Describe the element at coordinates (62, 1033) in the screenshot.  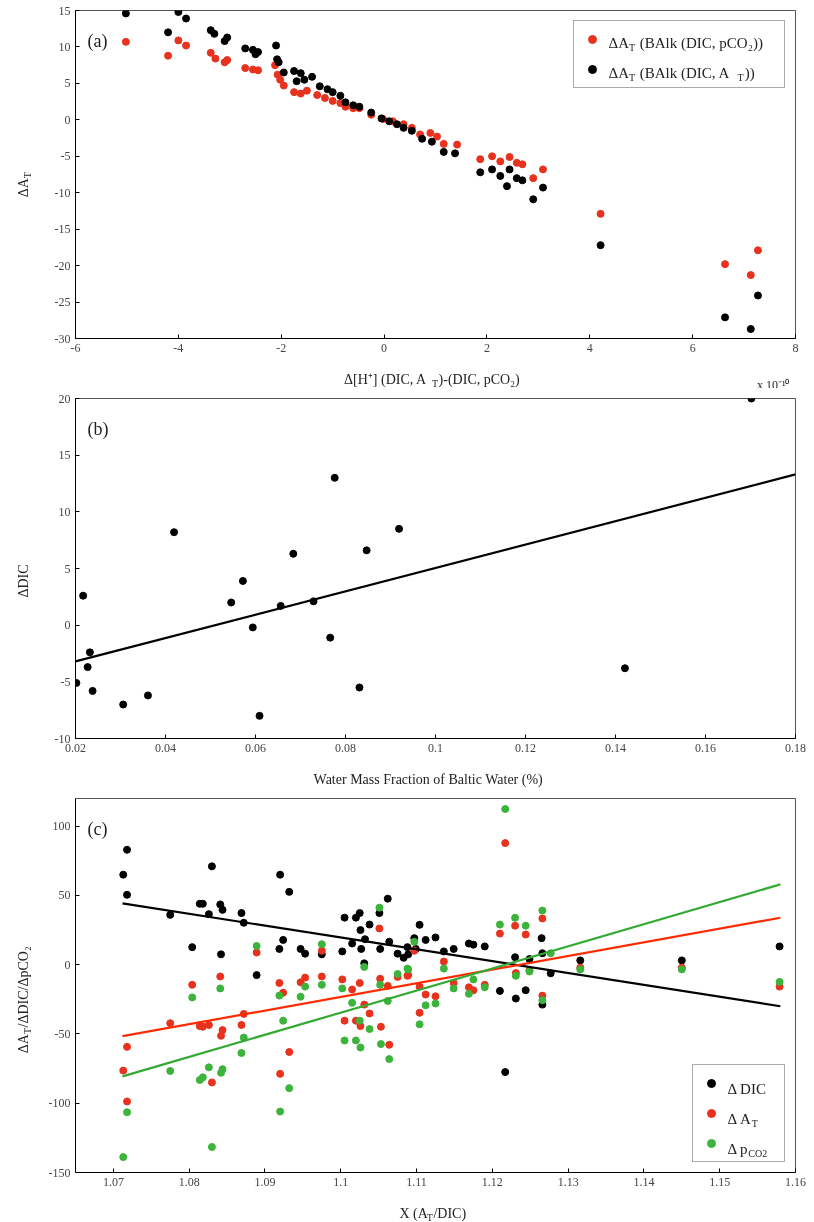
I see `y-tick-label: -50` at that location.